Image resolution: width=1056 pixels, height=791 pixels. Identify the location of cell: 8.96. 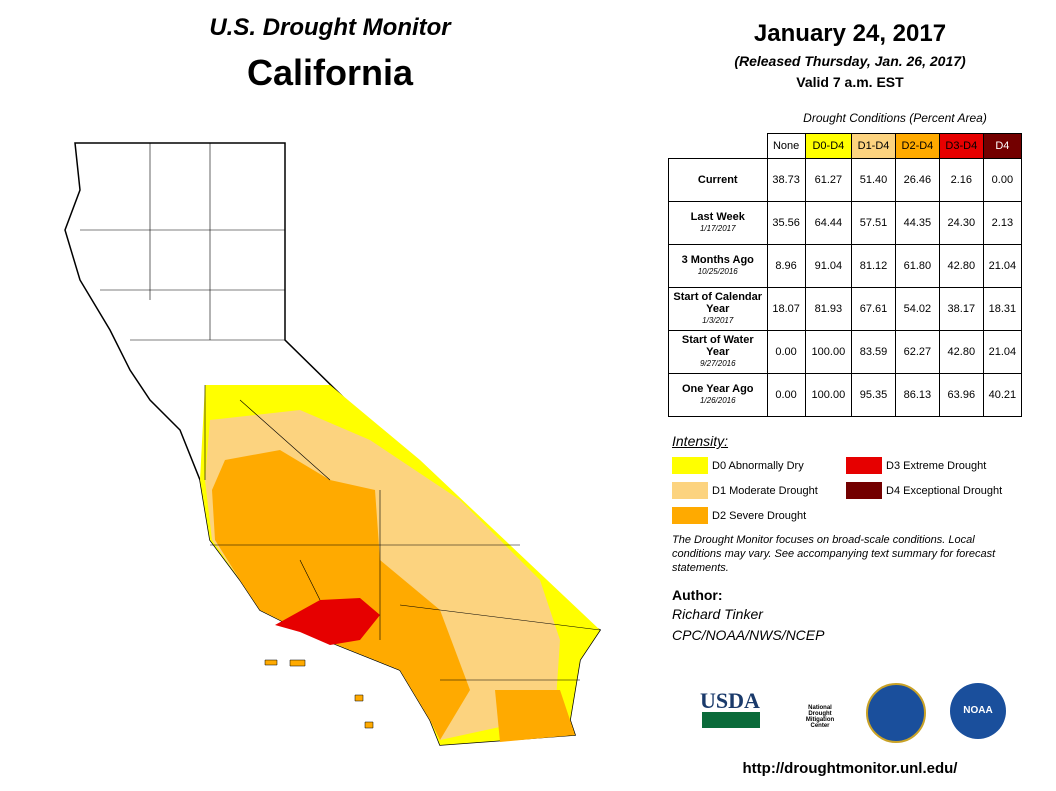
(786, 266).